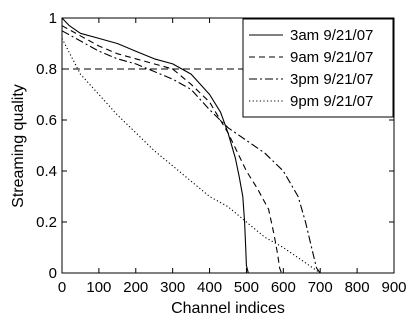 The width and height of the screenshot is (411, 320). What do you see at coordinates (331, 101) in the screenshot?
I see `legend-label-4: 9pm 9/21/07` at bounding box center [331, 101].